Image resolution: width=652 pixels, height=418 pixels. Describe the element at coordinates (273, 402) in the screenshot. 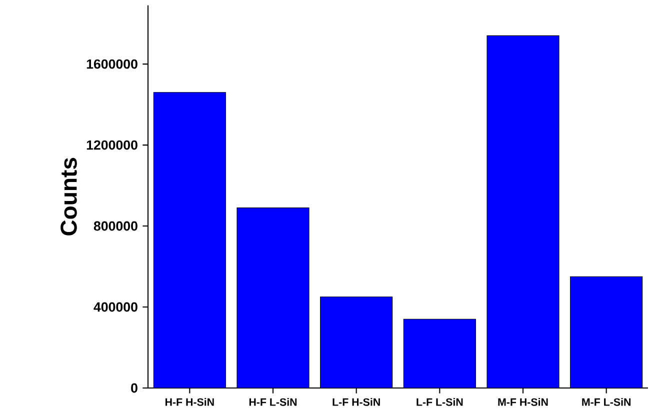

I see `x-tick-label: H-F L-SiN` at that location.